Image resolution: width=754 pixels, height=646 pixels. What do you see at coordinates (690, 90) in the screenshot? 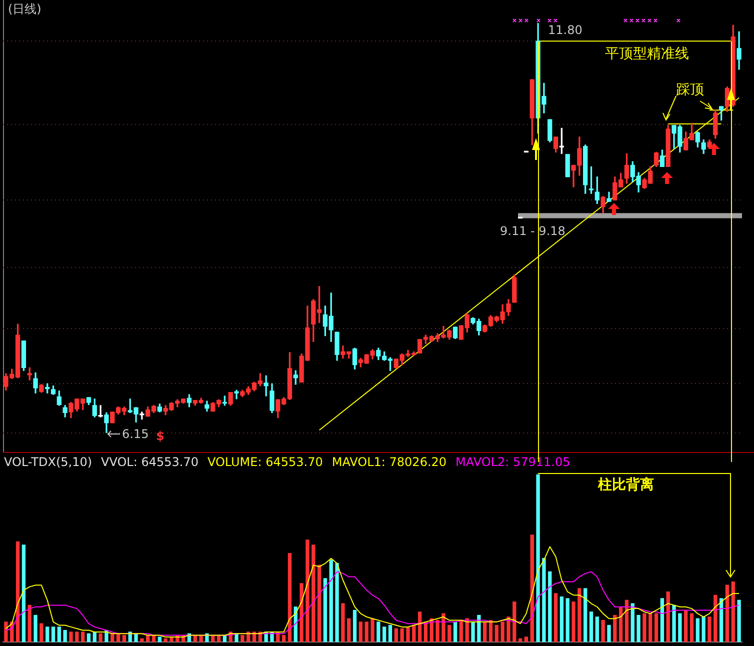
I see `annotation: 踩顶` at bounding box center [690, 90].